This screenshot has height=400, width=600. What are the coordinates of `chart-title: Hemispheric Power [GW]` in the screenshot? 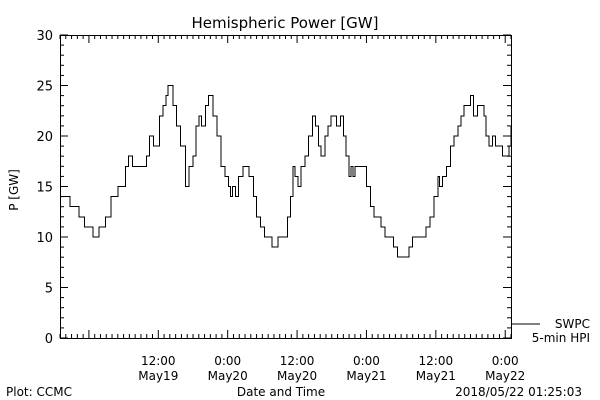 It's located at (285, 23).